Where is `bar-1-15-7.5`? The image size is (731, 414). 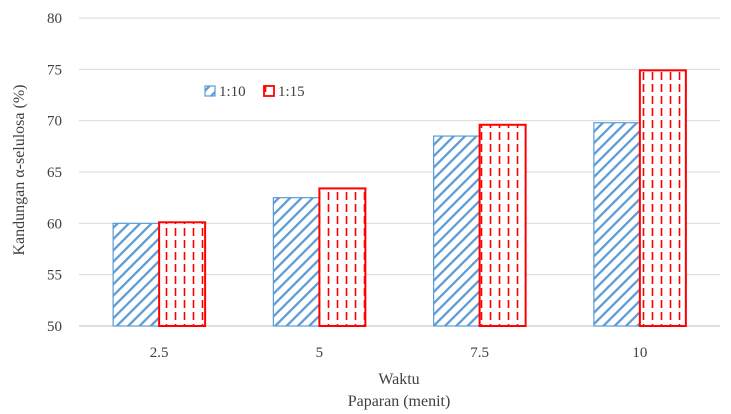 bar-1-15-7.5 is located at coordinates (502, 225).